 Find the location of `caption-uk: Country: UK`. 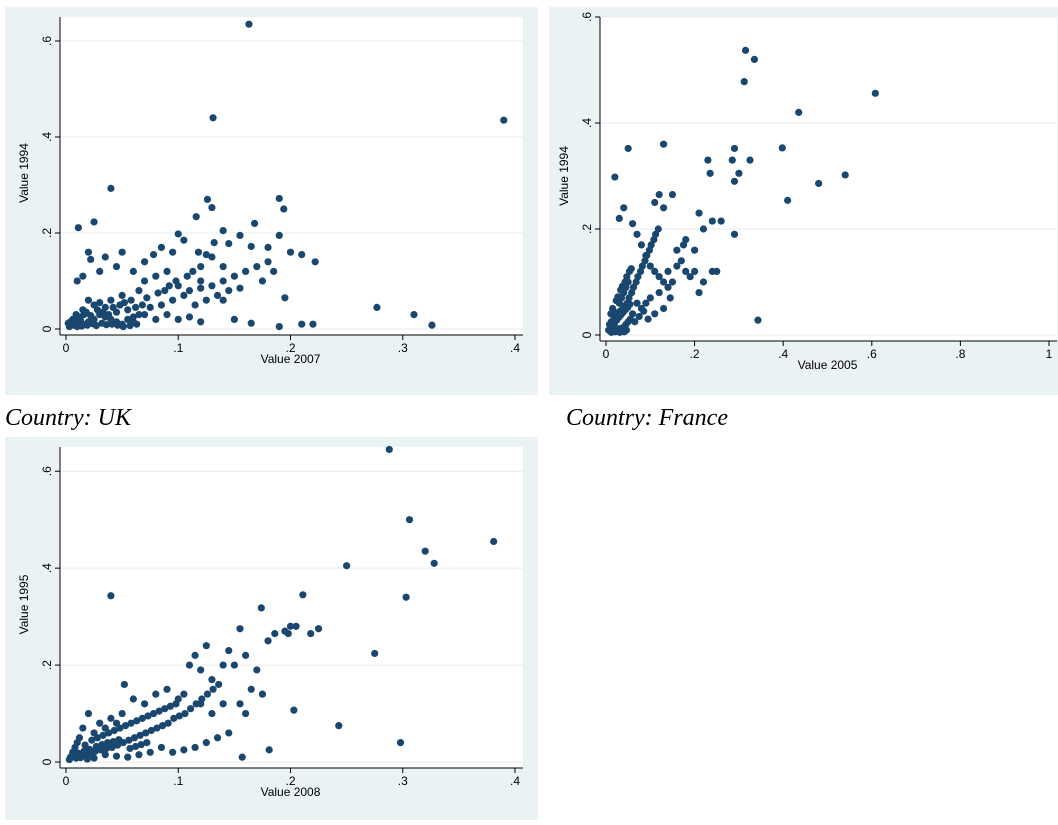

caption-uk: Country: UK is located at coordinates (68, 418).